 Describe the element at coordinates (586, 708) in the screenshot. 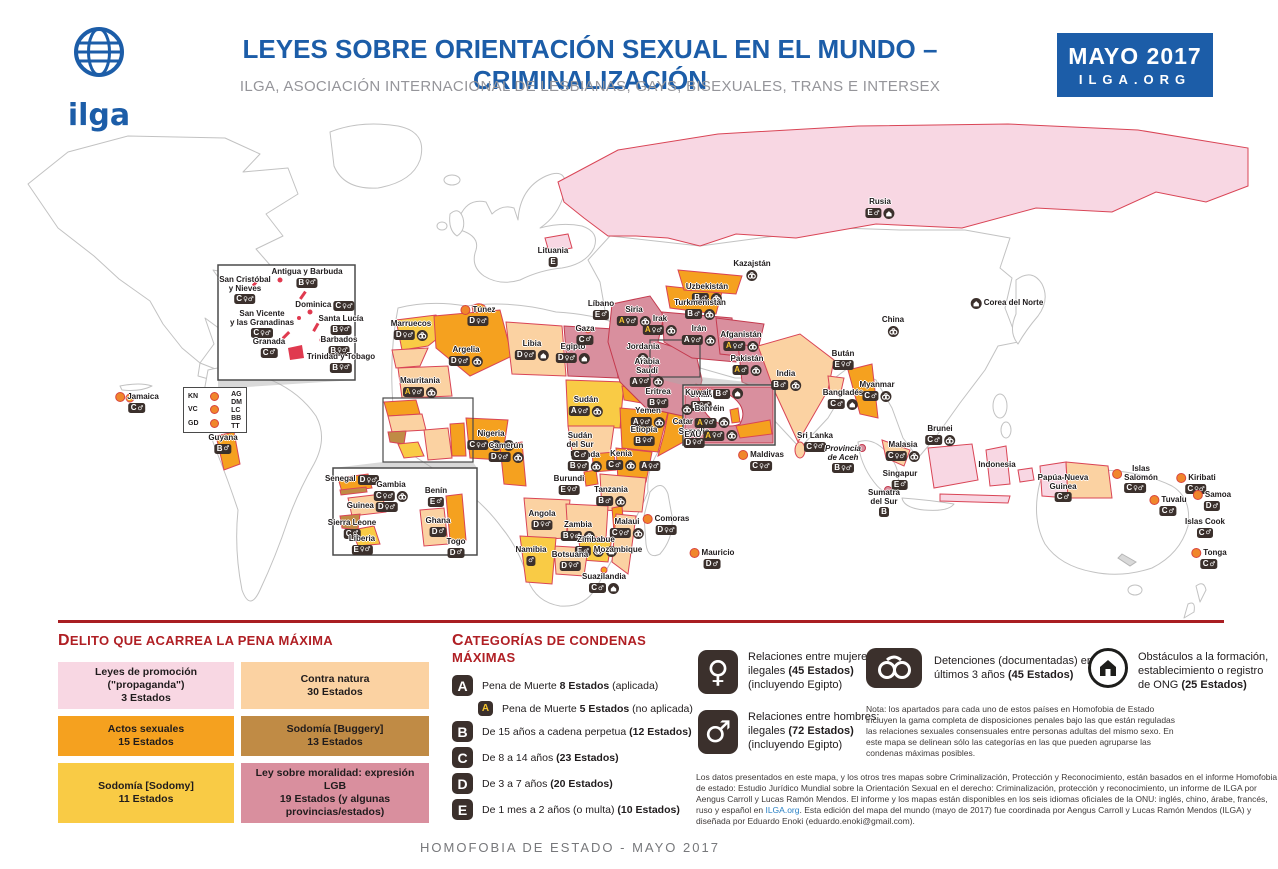

I see `category-row: A Pena de Muerte 5 Estados (no aplicada)` at that location.